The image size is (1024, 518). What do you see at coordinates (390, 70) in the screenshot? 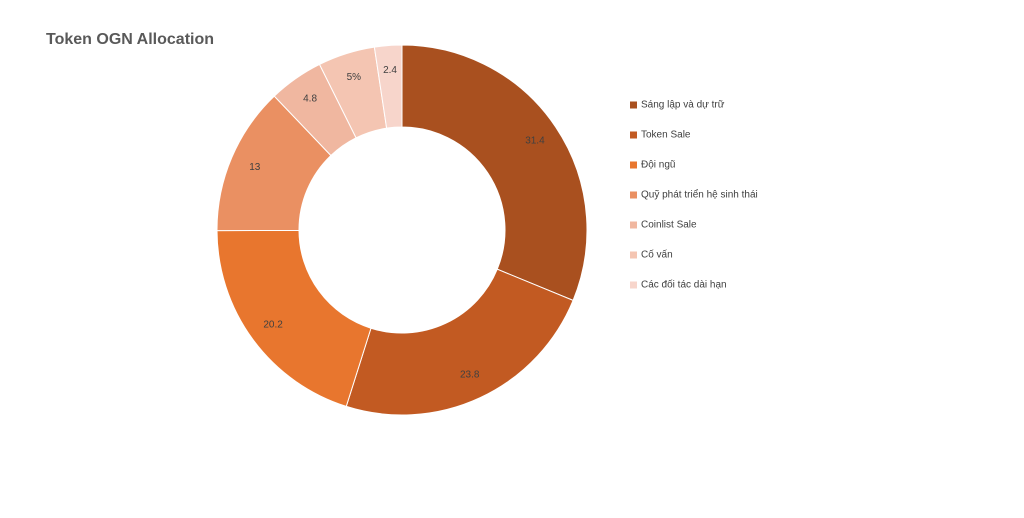
I see `data-label: 2.4` at bounding box center [390, 70].